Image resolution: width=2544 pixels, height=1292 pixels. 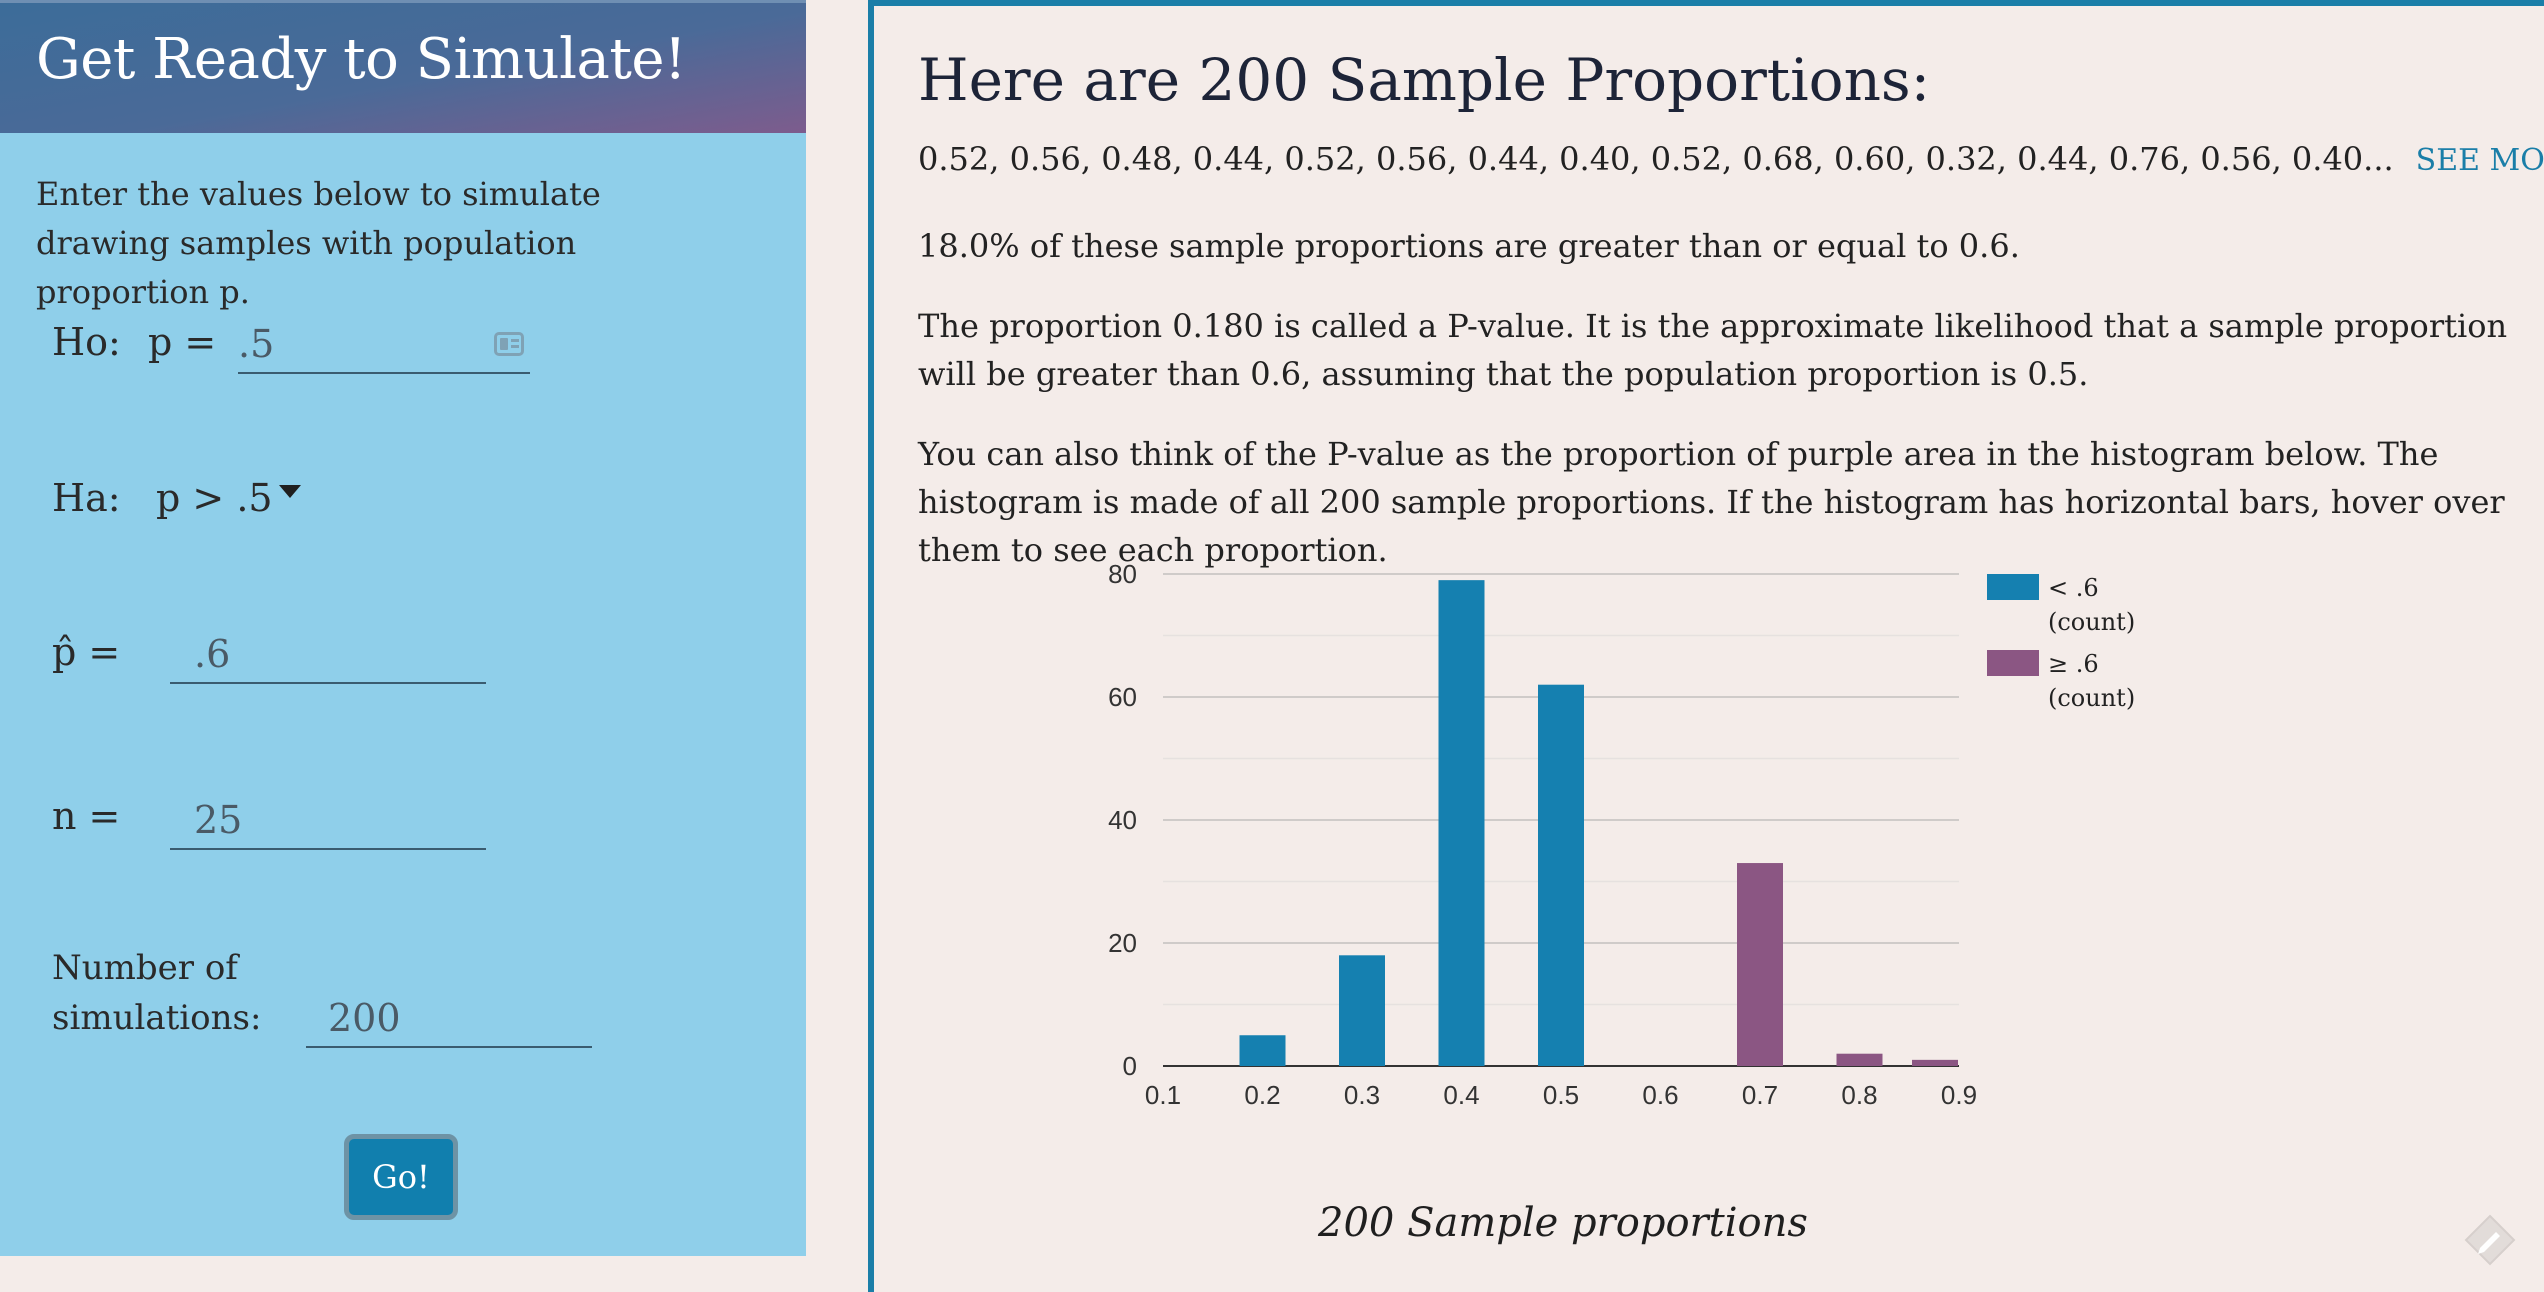 I want to click on ho-p-input, so click(x=384, y=348).